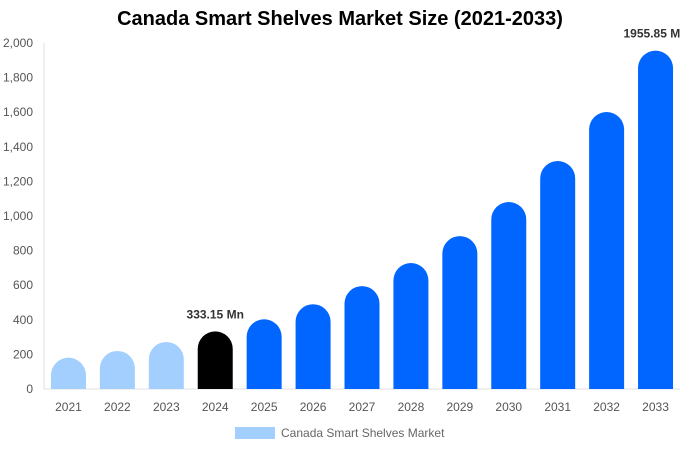  I want to click on y-tick-label: 1,800, so click(18, 78).